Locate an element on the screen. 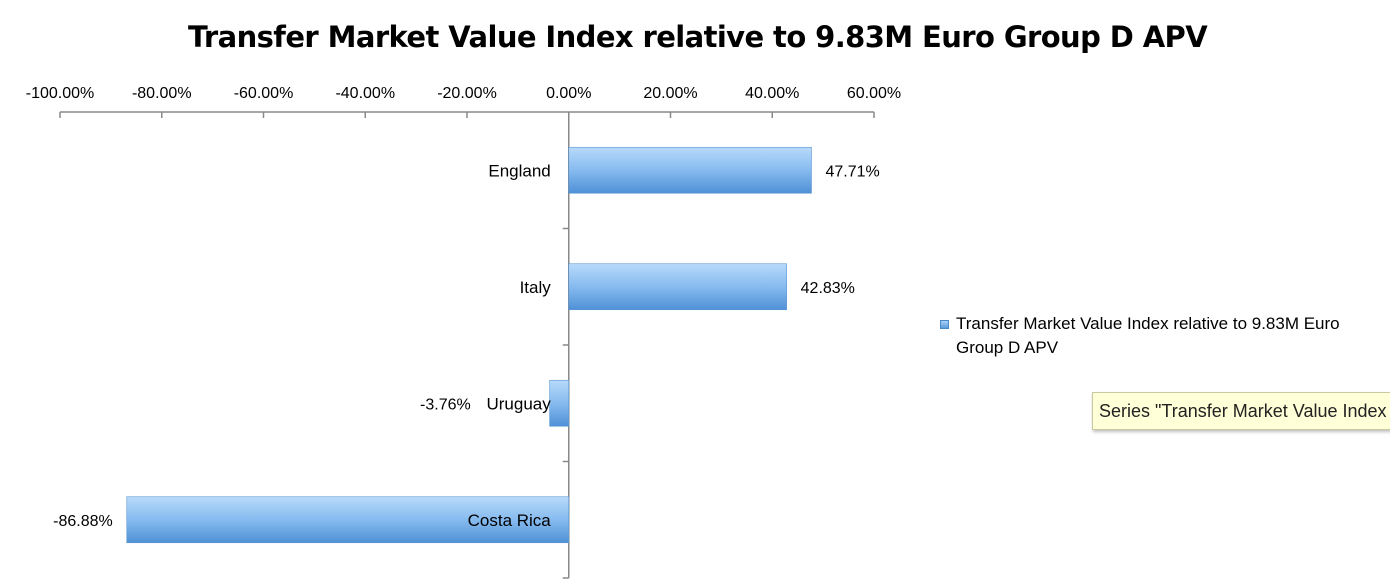  category-label: England is located at coordinates (519, 170).